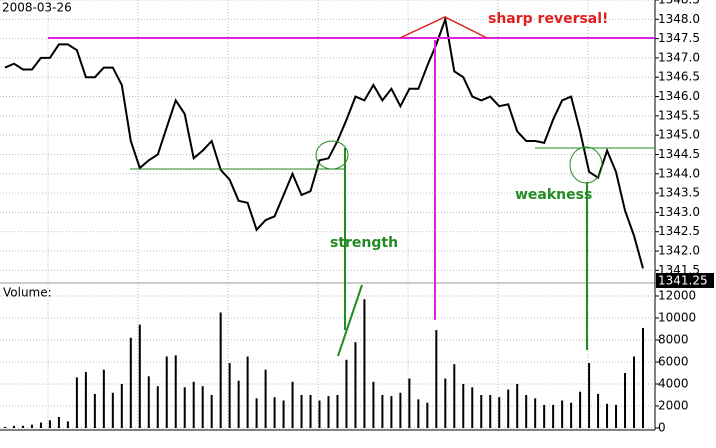 Image resolution: width=716 pixels, height=448 pixels. Describe the element at coordinates (443, 27) in the screenshot. I see `reversal-peak` at that location.